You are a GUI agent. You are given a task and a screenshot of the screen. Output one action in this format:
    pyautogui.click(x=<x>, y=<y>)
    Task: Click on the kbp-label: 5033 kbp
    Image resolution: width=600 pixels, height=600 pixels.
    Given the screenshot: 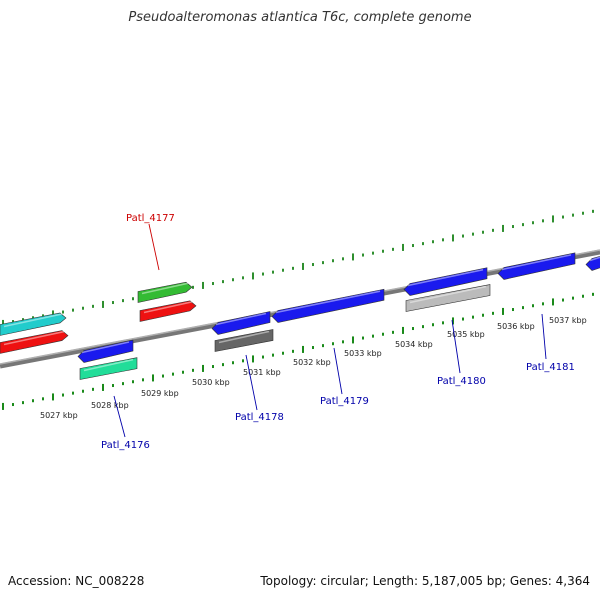 What is the action you would take?
    pyautogui.click(x=363, y=353)
    